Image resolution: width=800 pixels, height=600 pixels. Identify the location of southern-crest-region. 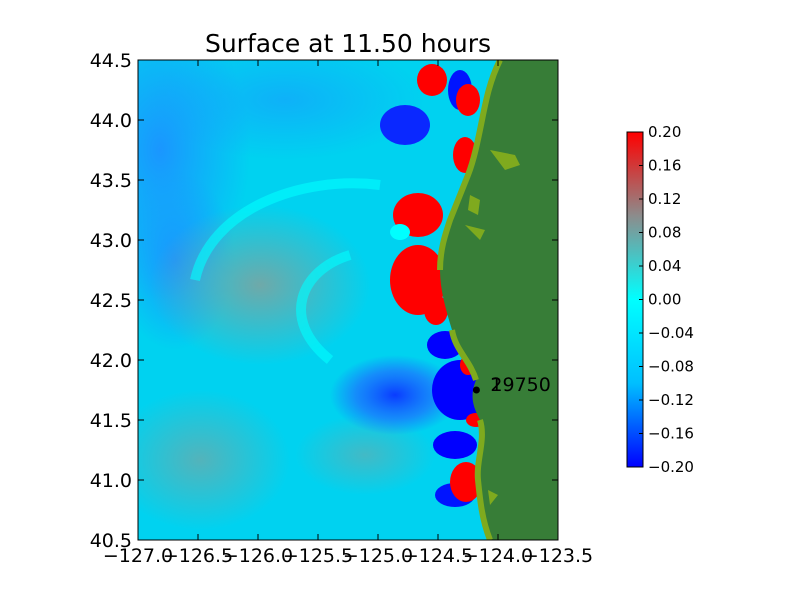
(214, 460).